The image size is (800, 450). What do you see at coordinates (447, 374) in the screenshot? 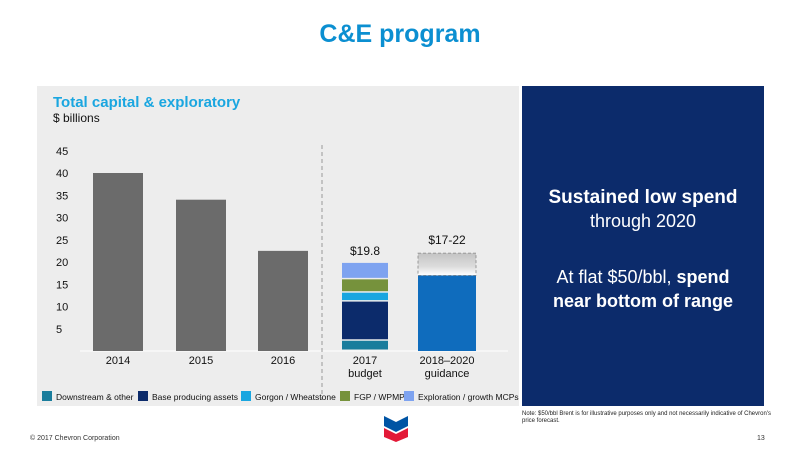
I see `x-tick-label: guidance` at bounding box center [447, 374].